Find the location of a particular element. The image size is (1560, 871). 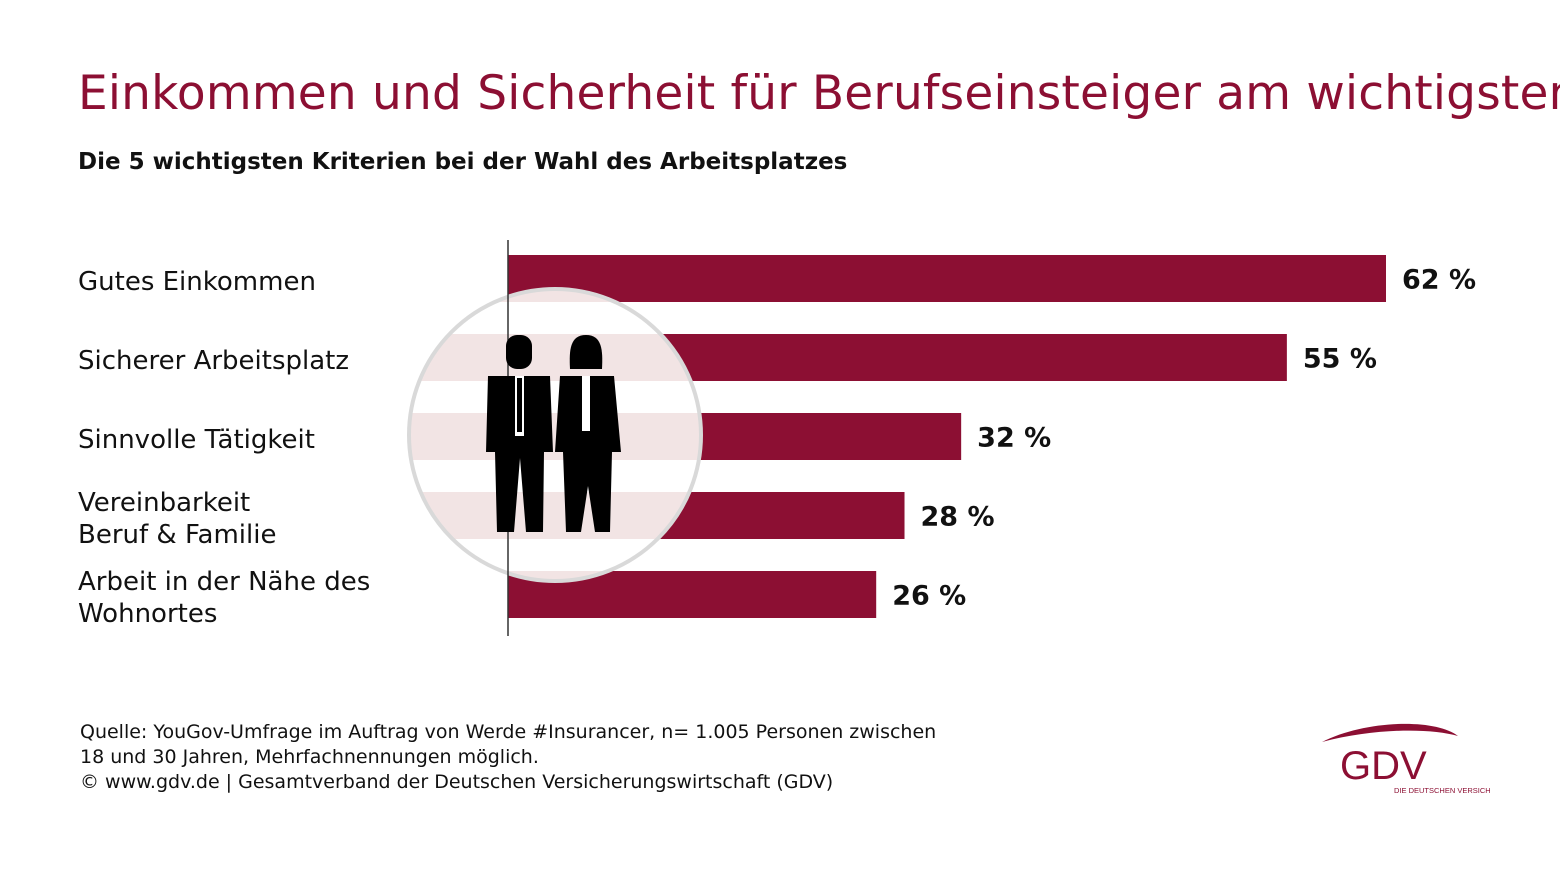

gdv-logo: GDV DIE DEUTSCHEN VERSICHERER is located at coordinates (1406, 759).